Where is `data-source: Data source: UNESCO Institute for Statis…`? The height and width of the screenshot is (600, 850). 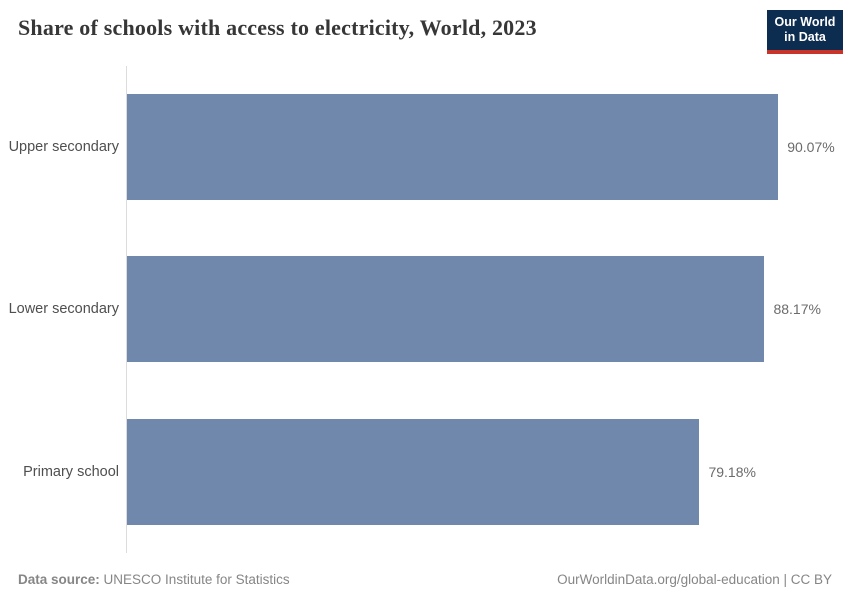
data-source: Data source: UNESCO Institute for Statis… is located at coordinates (154, 579).